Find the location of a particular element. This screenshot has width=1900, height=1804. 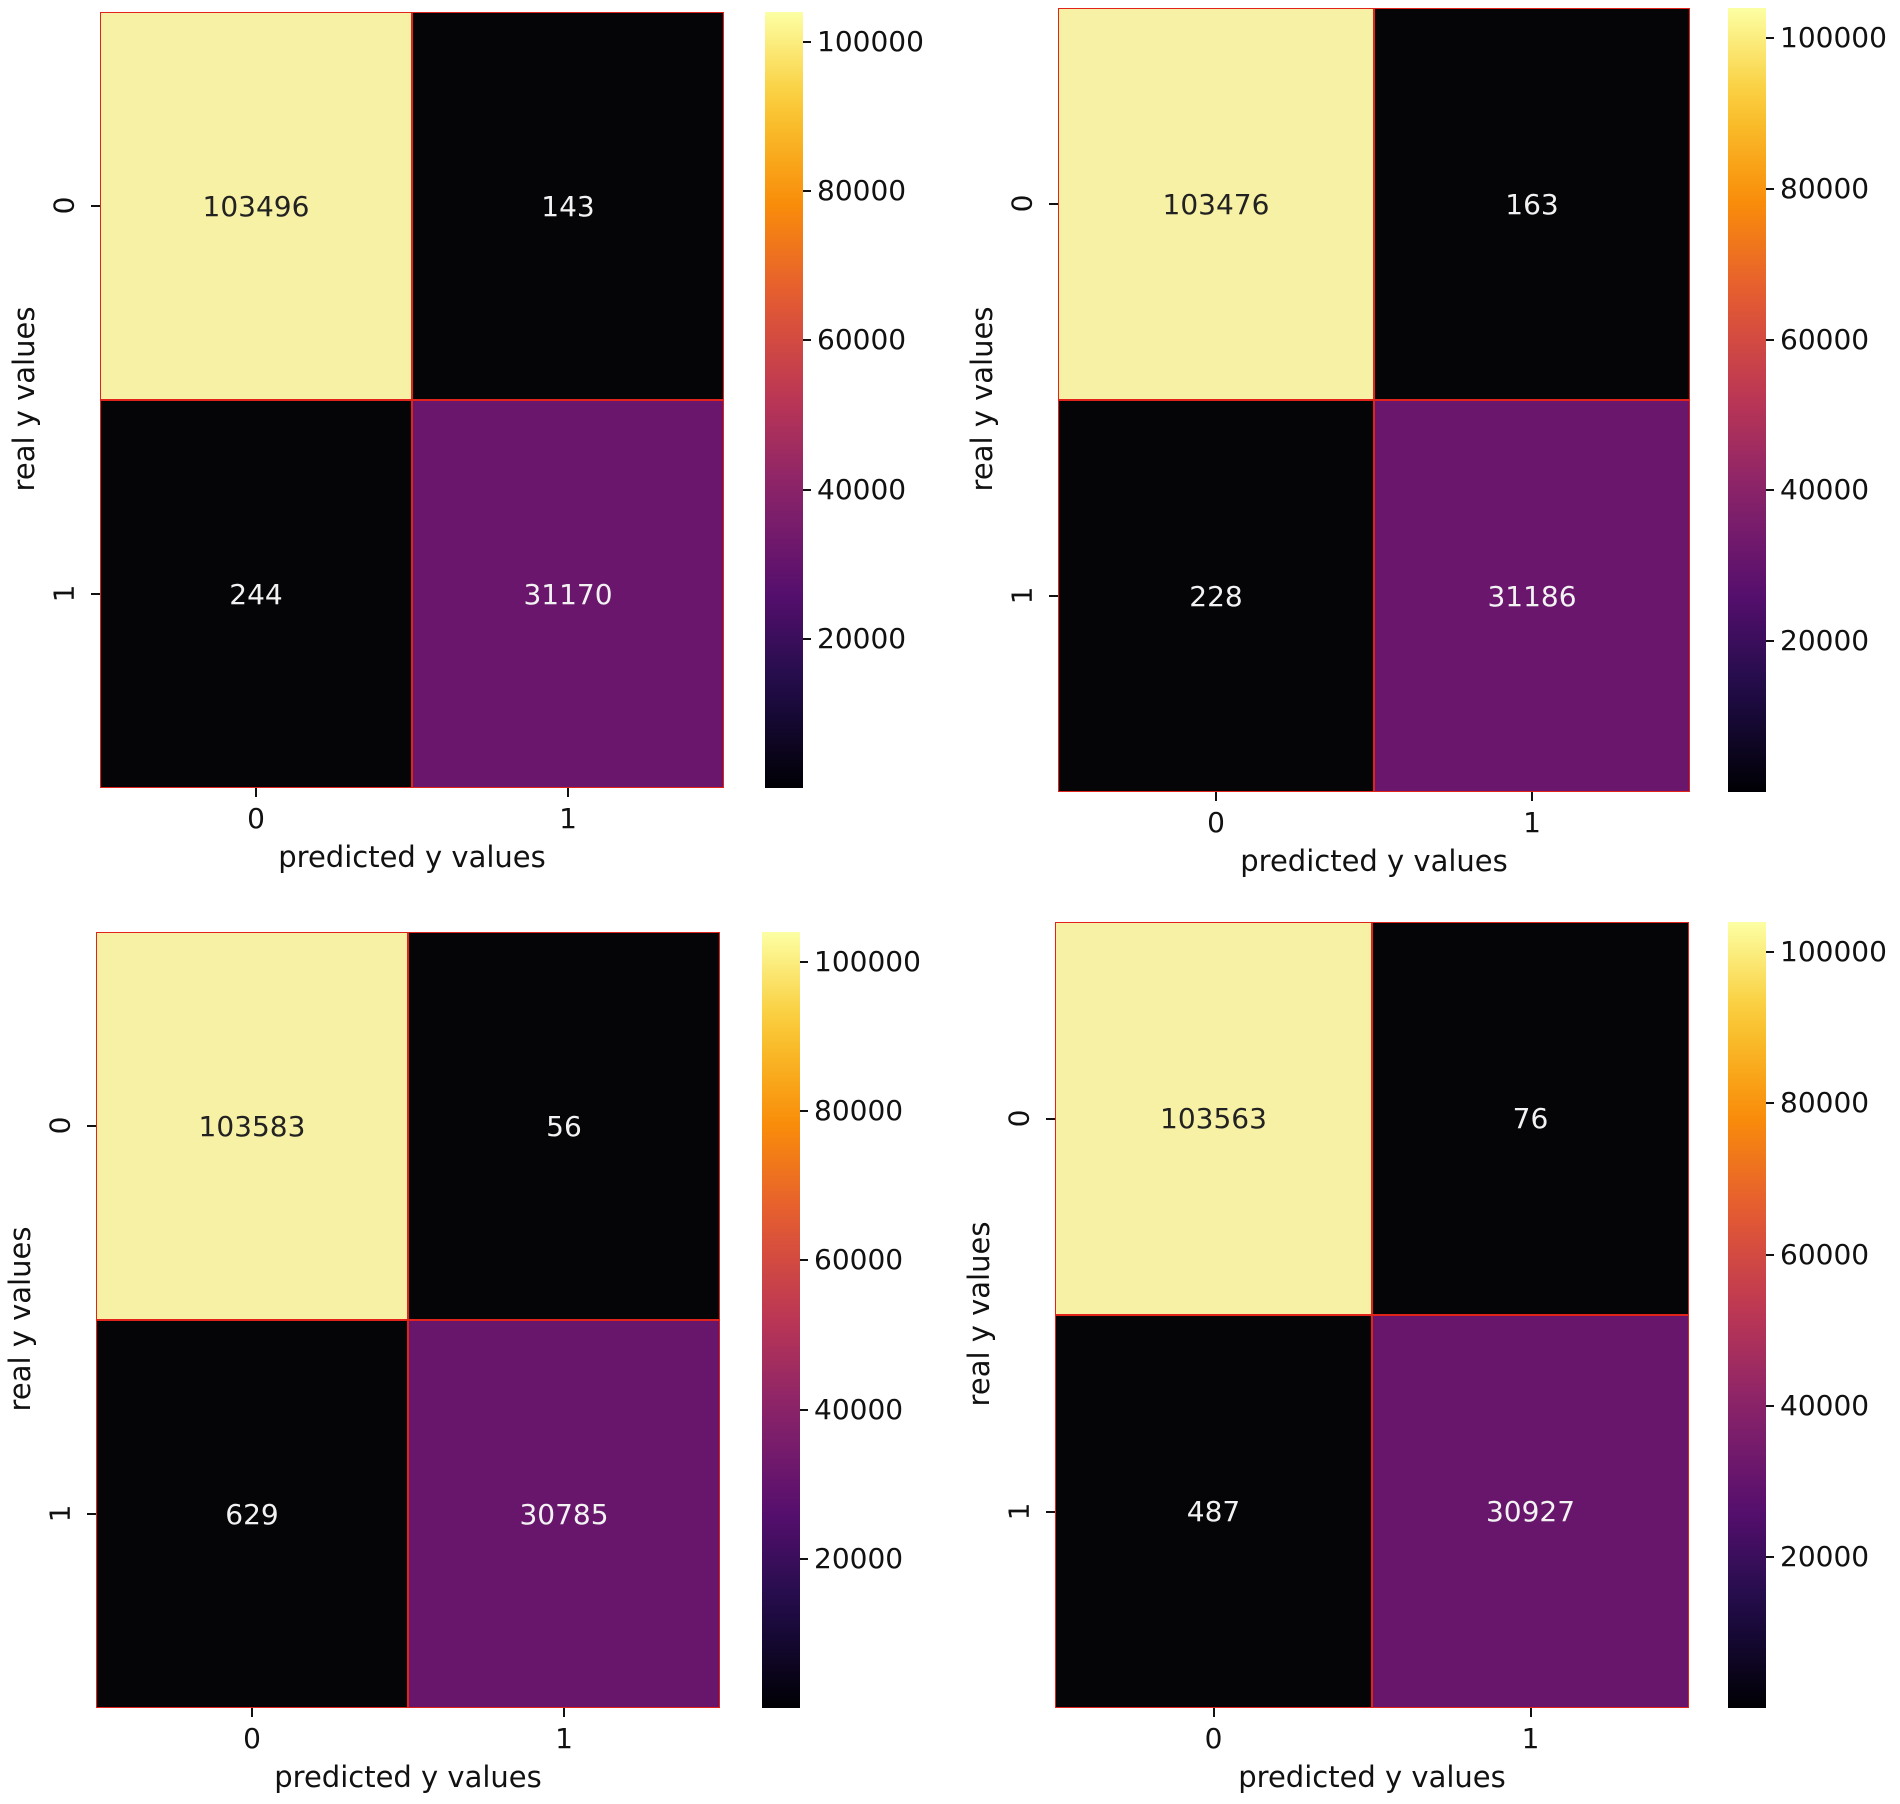

cell-value-label: 30785 is located at coordinates (564, 1514).